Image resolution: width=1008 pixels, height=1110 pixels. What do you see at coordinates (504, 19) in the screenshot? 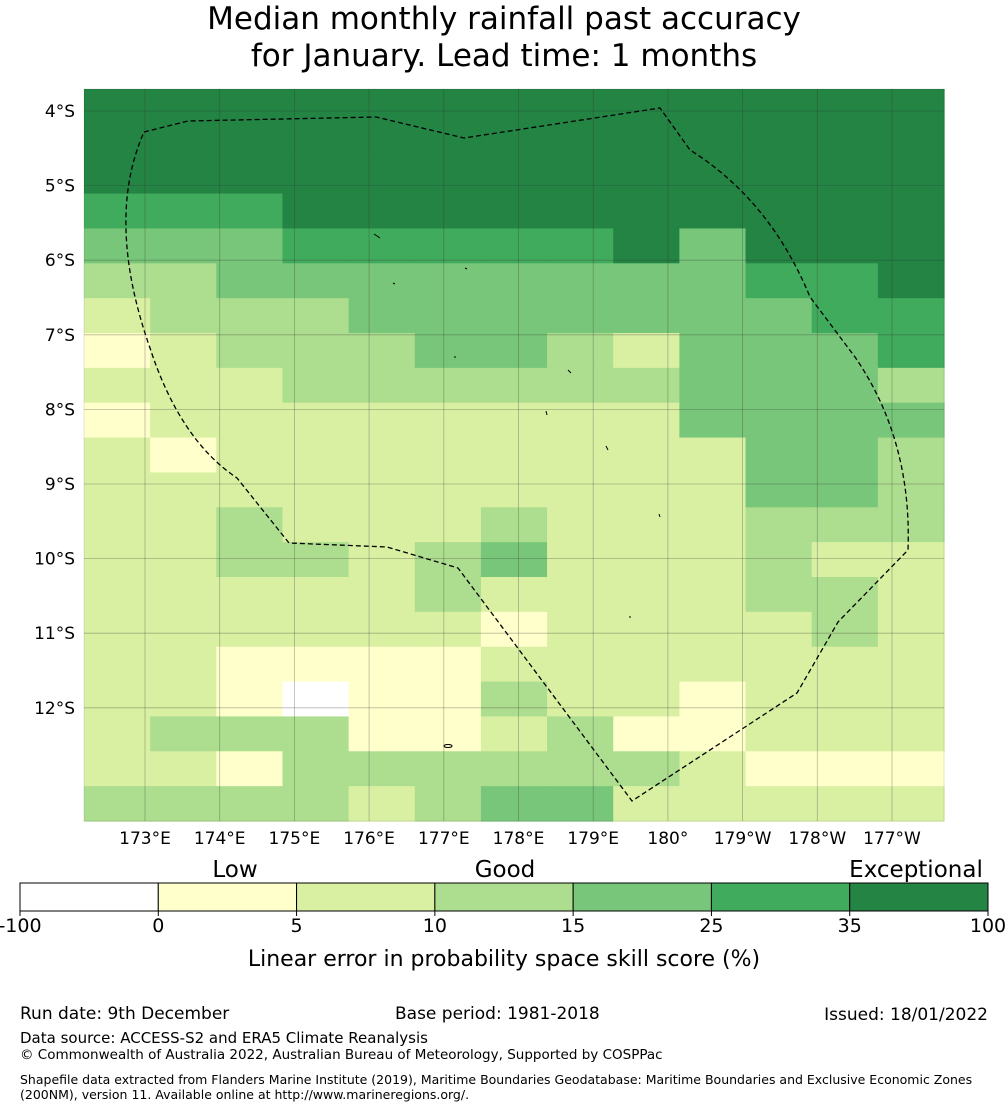
I see `title-line-1: Median monthly rainfall past accuracy` at bounding box center [504, 19].